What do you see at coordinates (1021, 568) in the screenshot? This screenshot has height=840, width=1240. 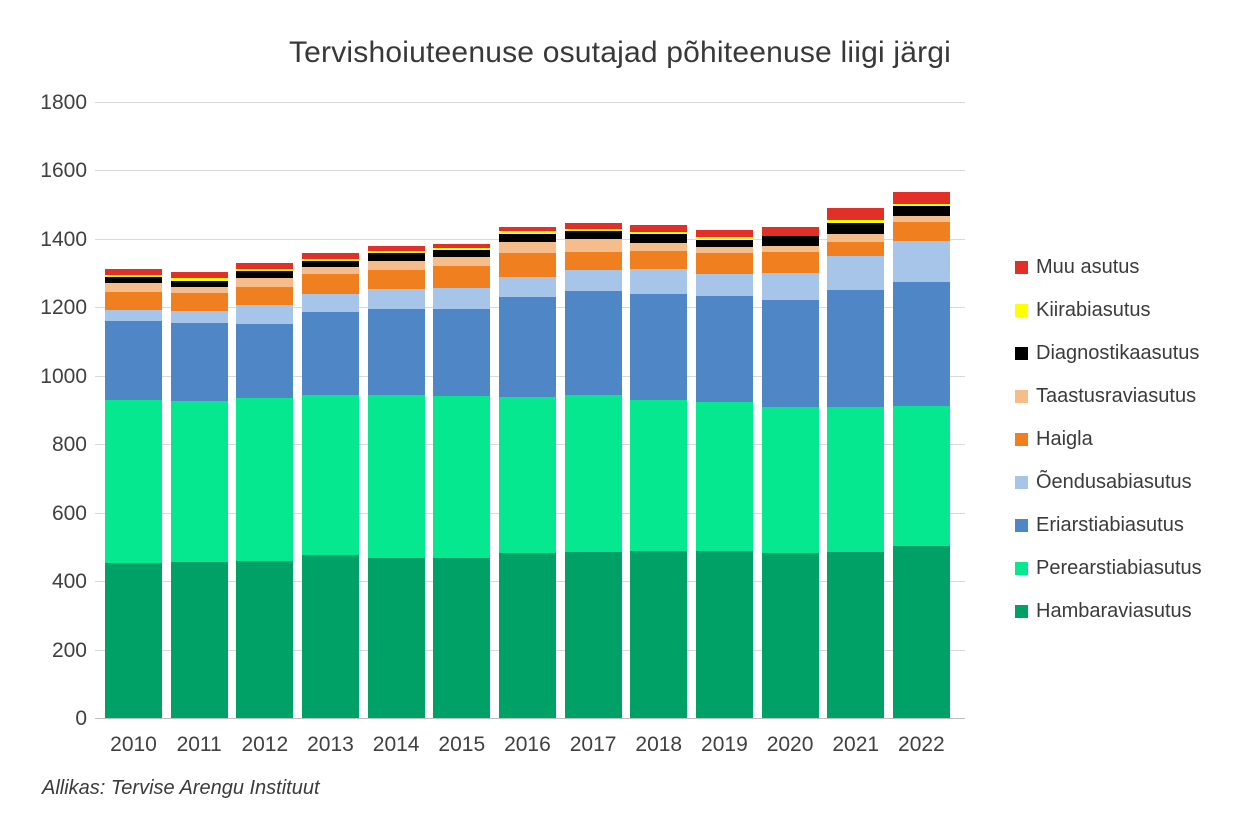 I see `legend-swatch-perearstiabiasutus` at bounding box center [1021, 568].